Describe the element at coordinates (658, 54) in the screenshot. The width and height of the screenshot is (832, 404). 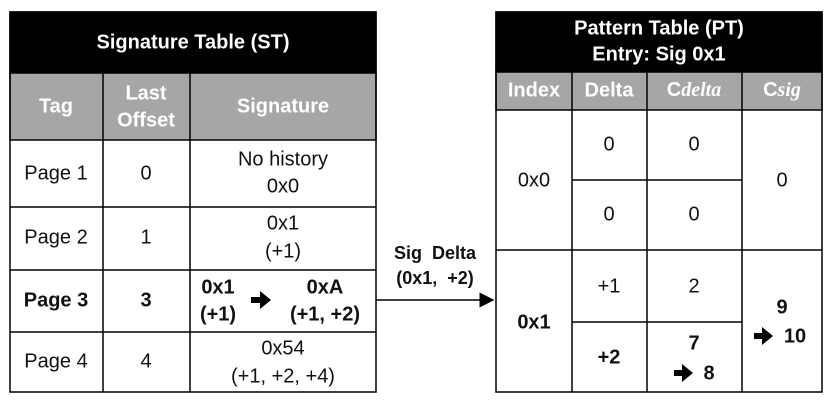
I see `pt-title: Entry: Sig 0x1` at that location.